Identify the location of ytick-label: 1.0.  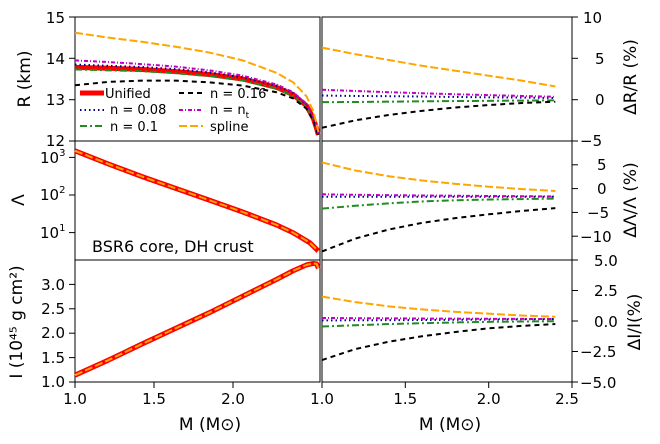
(53, 382).